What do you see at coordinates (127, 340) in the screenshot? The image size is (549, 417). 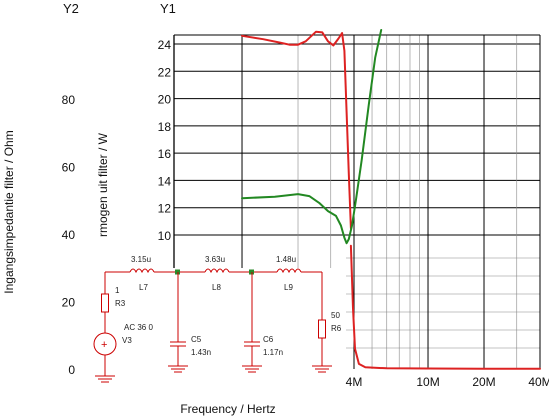 I see `v3-name: V3` at bounding box center [127, 340].